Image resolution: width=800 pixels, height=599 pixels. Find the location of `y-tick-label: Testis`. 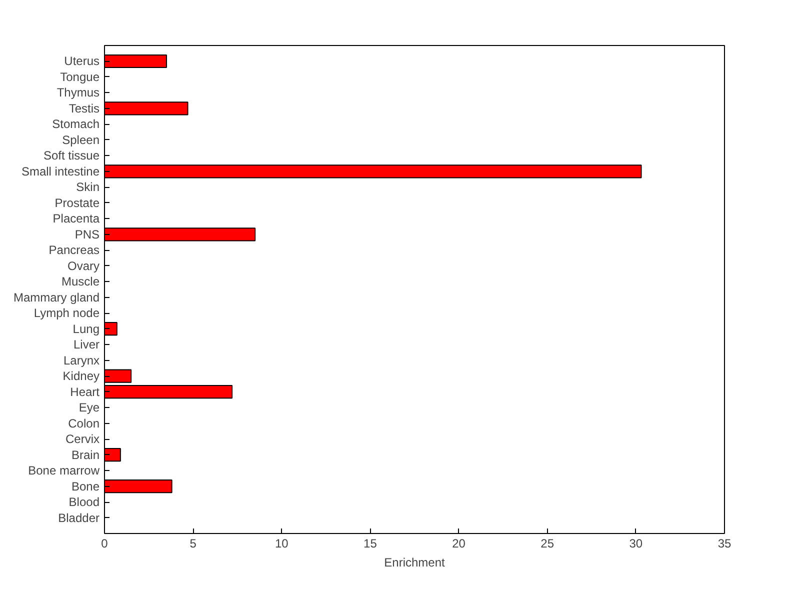

y-tick-label: Testis is located at coordinates (84, 108).